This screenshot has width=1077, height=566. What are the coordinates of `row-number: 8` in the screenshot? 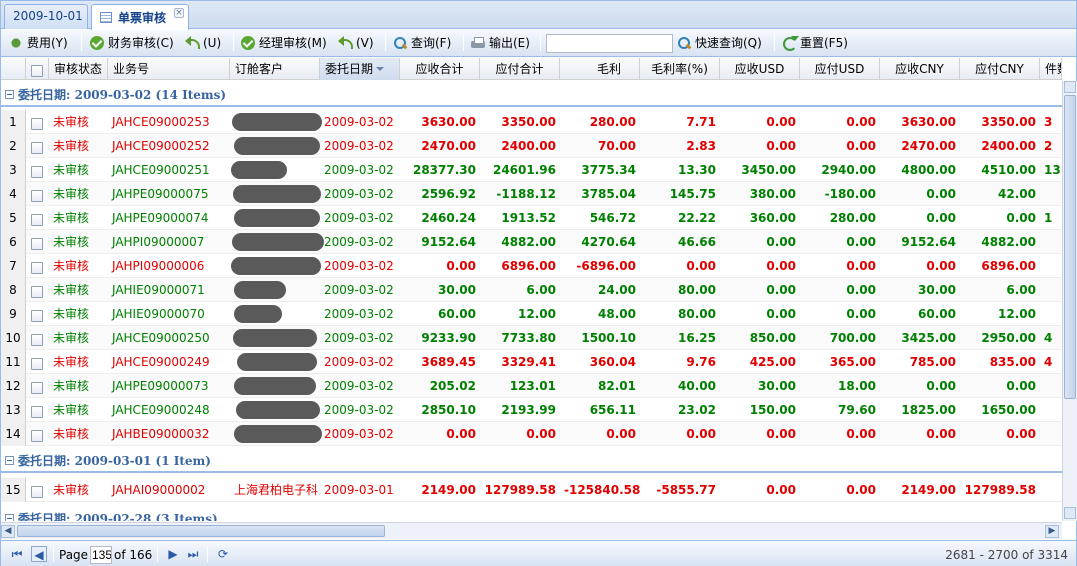 It's located at (13, 290).